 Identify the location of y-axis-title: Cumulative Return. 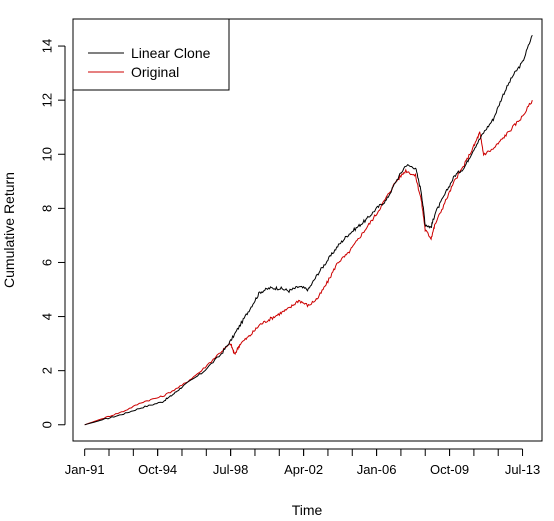
(9, 230).